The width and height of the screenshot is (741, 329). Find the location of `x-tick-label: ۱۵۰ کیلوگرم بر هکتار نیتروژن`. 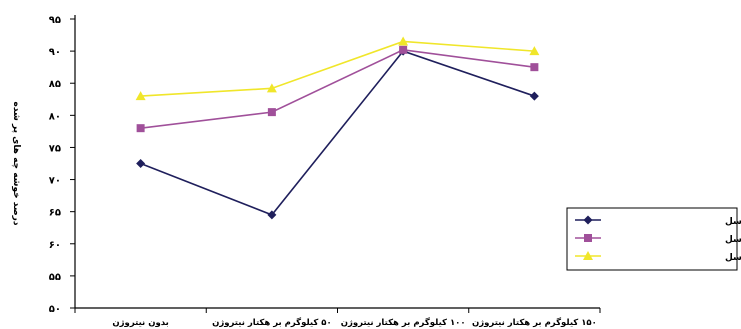

x-tick-label: ۱۵۰ کیلوگرم بر هکتار نیتروژن is located at coordinates (534, 322).